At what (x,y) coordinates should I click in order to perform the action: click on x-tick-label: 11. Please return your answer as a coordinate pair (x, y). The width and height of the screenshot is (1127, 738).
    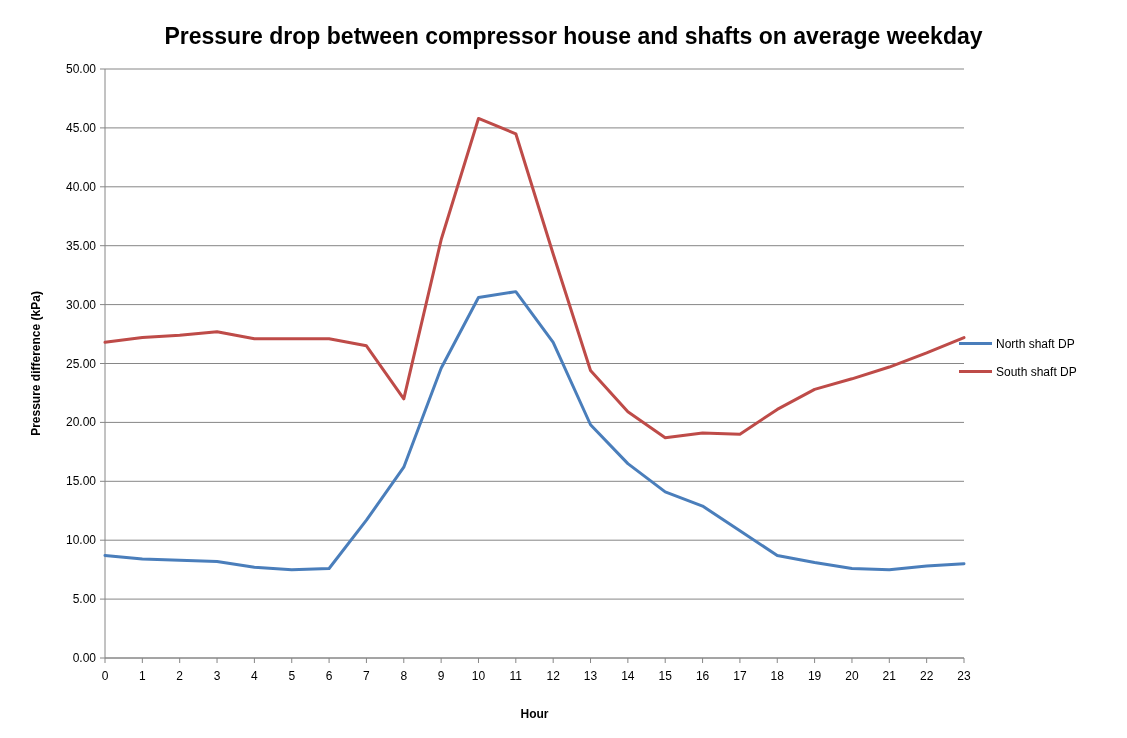
    Looking at the image, I should click on (516, 676).